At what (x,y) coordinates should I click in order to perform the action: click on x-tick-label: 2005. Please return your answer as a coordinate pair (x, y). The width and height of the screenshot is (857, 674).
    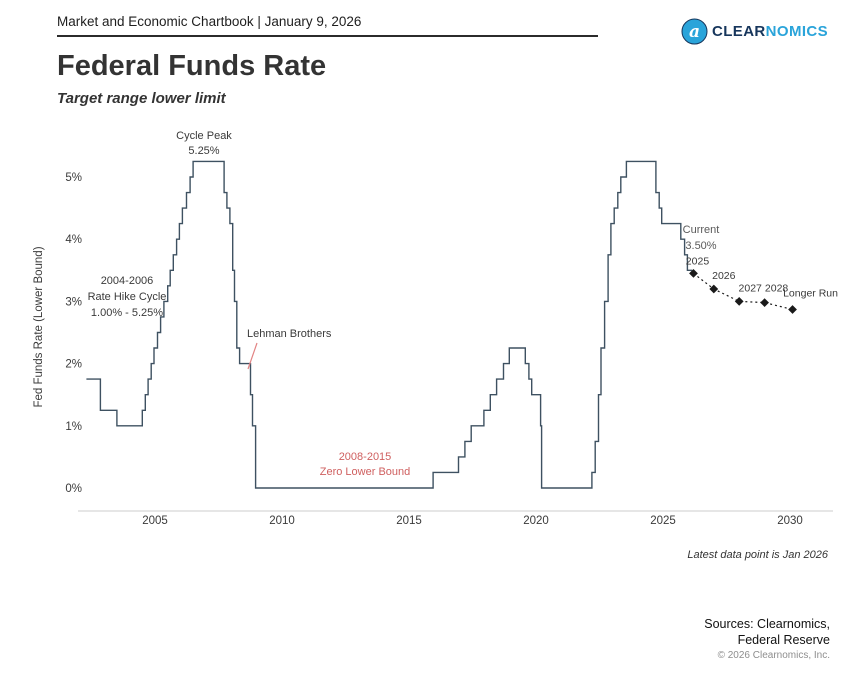
    Looking at the image, I should click on (155, 521).